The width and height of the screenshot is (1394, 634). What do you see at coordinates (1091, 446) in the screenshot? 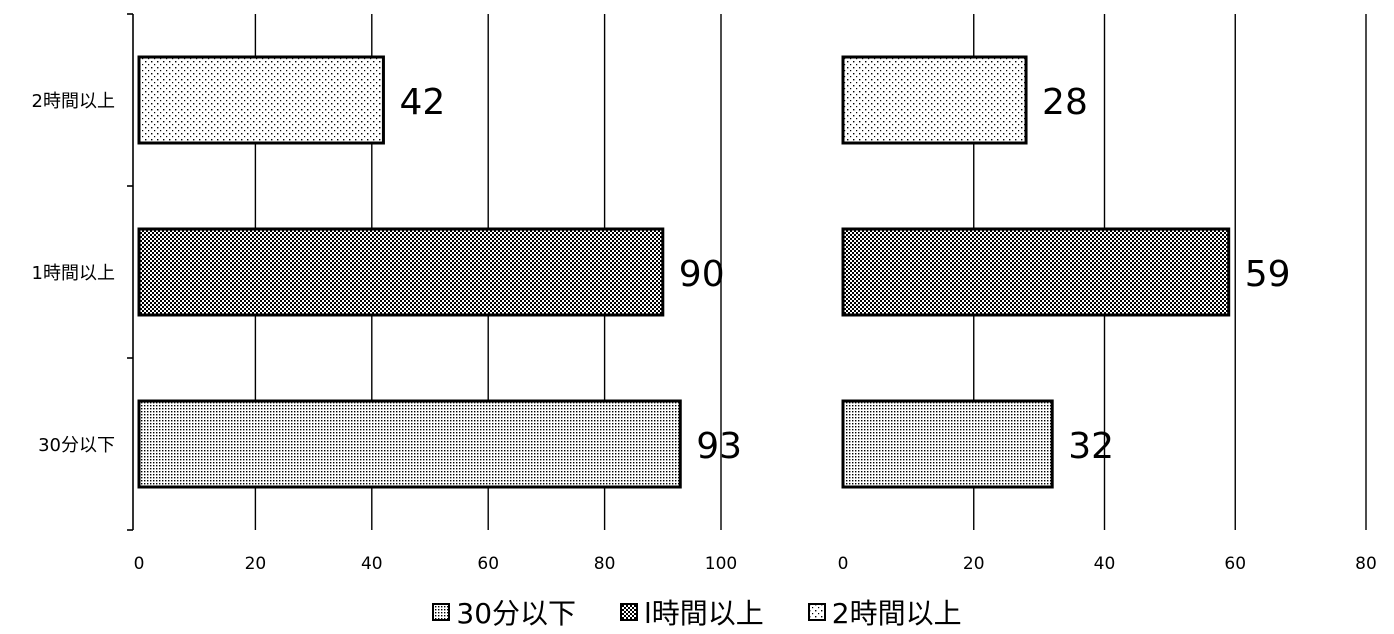
I see `data-label-p2-30m: 32` at bounding box center [1091, 446].